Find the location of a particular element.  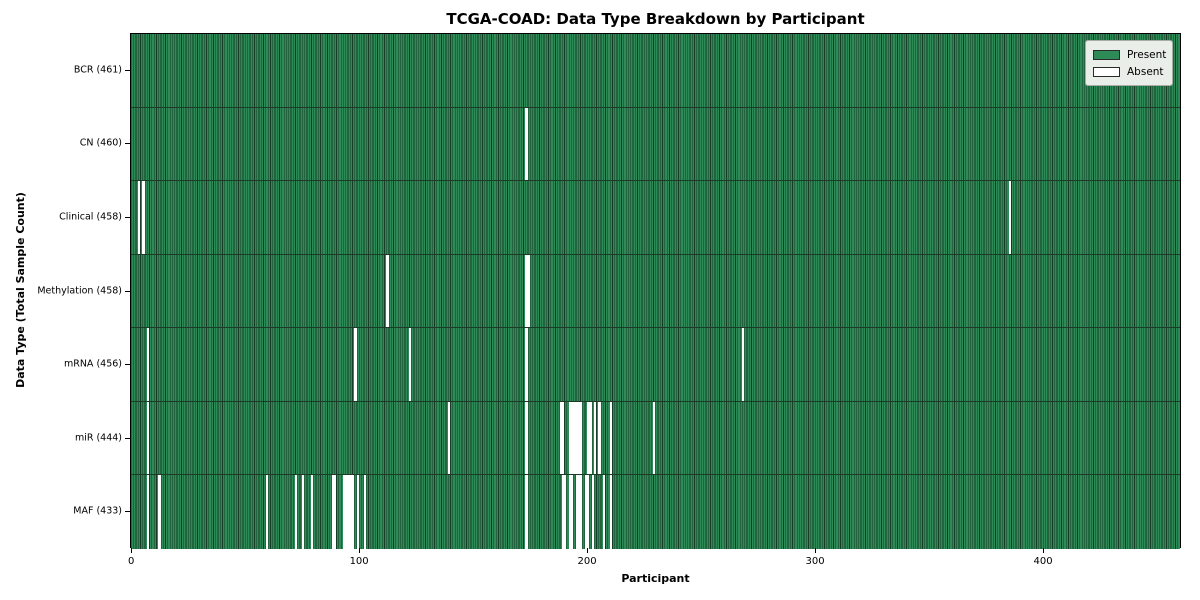

y-axis-title: Data Type (Total Sample Count) is located at coordinates (20, 290).